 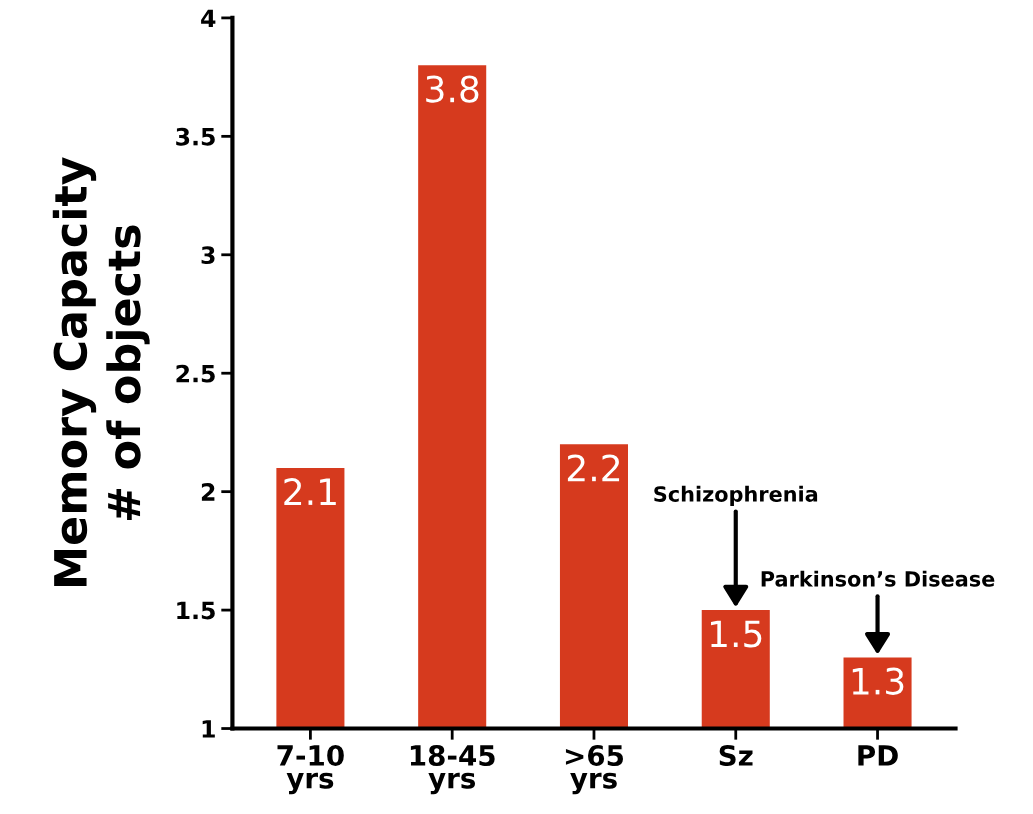 I want to click on x-tick-label: PD, so click(x=878, y=755).